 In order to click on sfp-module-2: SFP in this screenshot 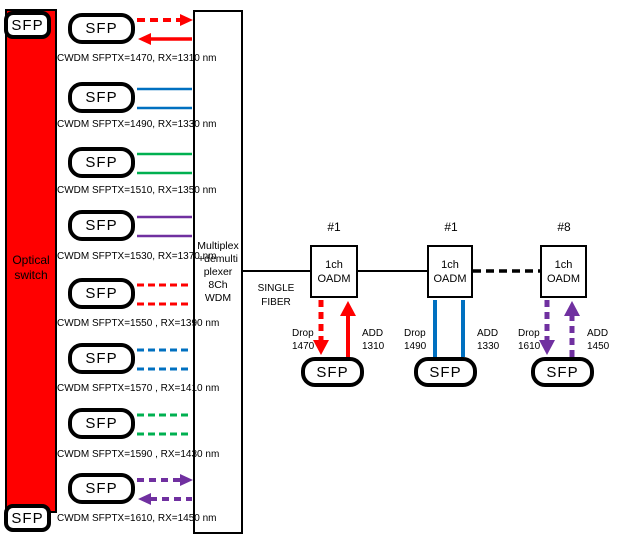, I will do `click(101, 97)`.